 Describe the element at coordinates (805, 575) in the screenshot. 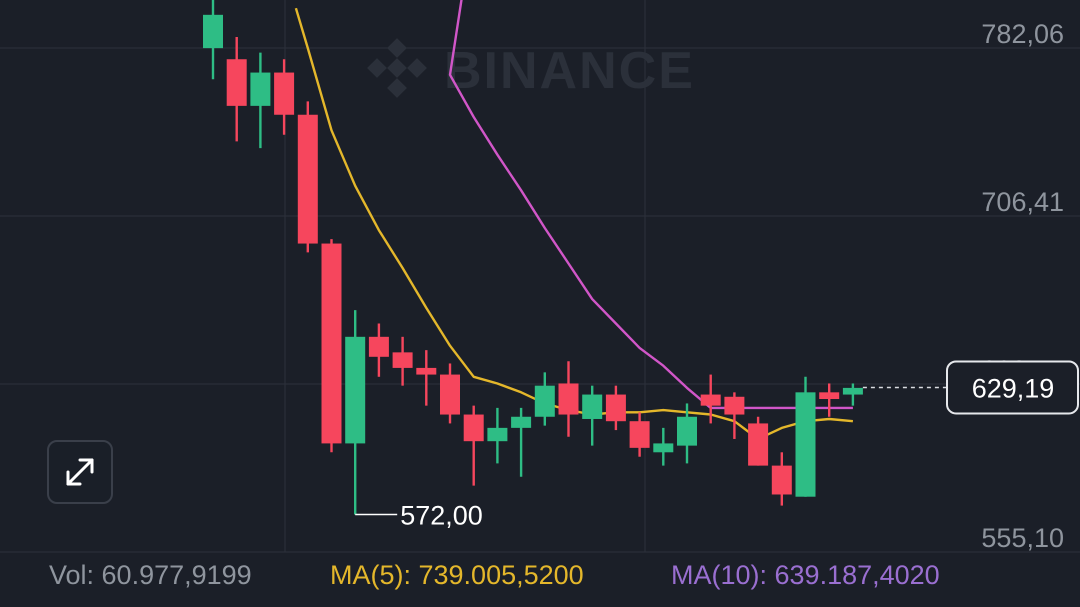

I see `ma10-legend: MA(10): 639.187,4020` at that location.